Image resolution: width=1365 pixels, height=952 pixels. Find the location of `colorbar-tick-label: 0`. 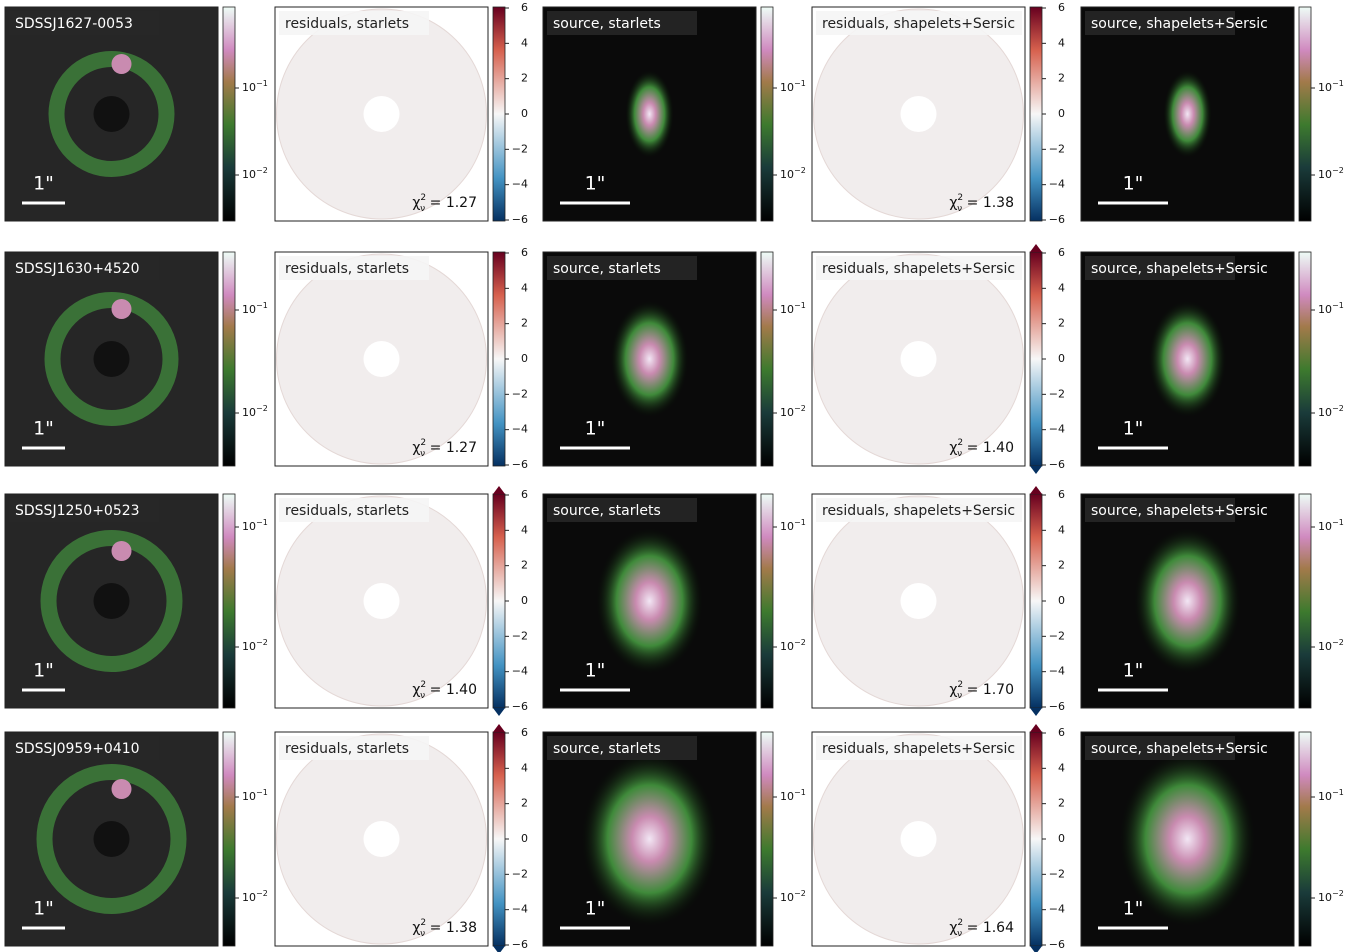

colorbar-tick-label: 0 is located at coordinates (524, 600).